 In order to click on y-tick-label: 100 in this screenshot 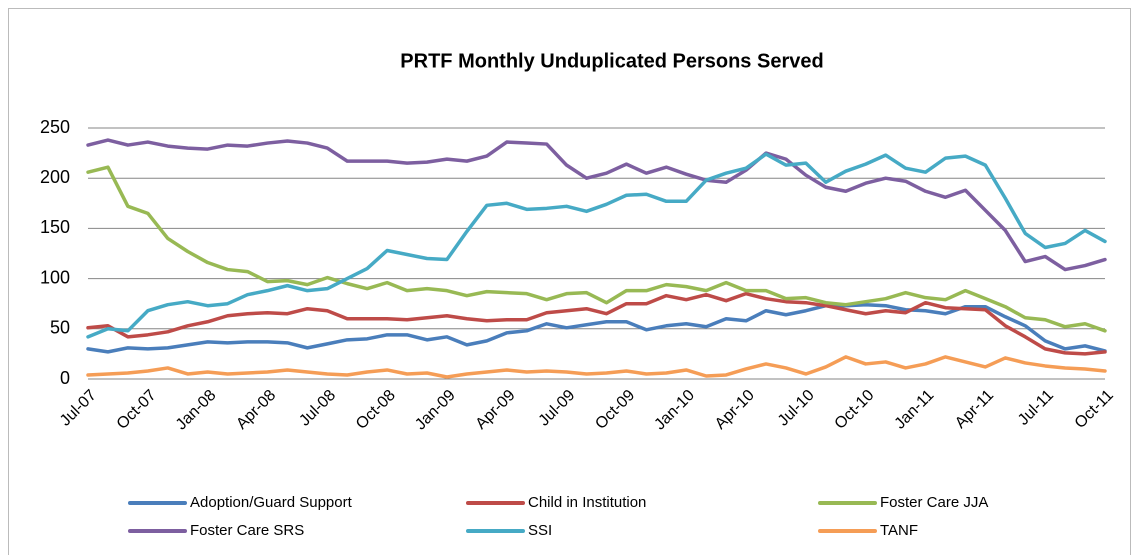, I will do `click(55, 277)`.